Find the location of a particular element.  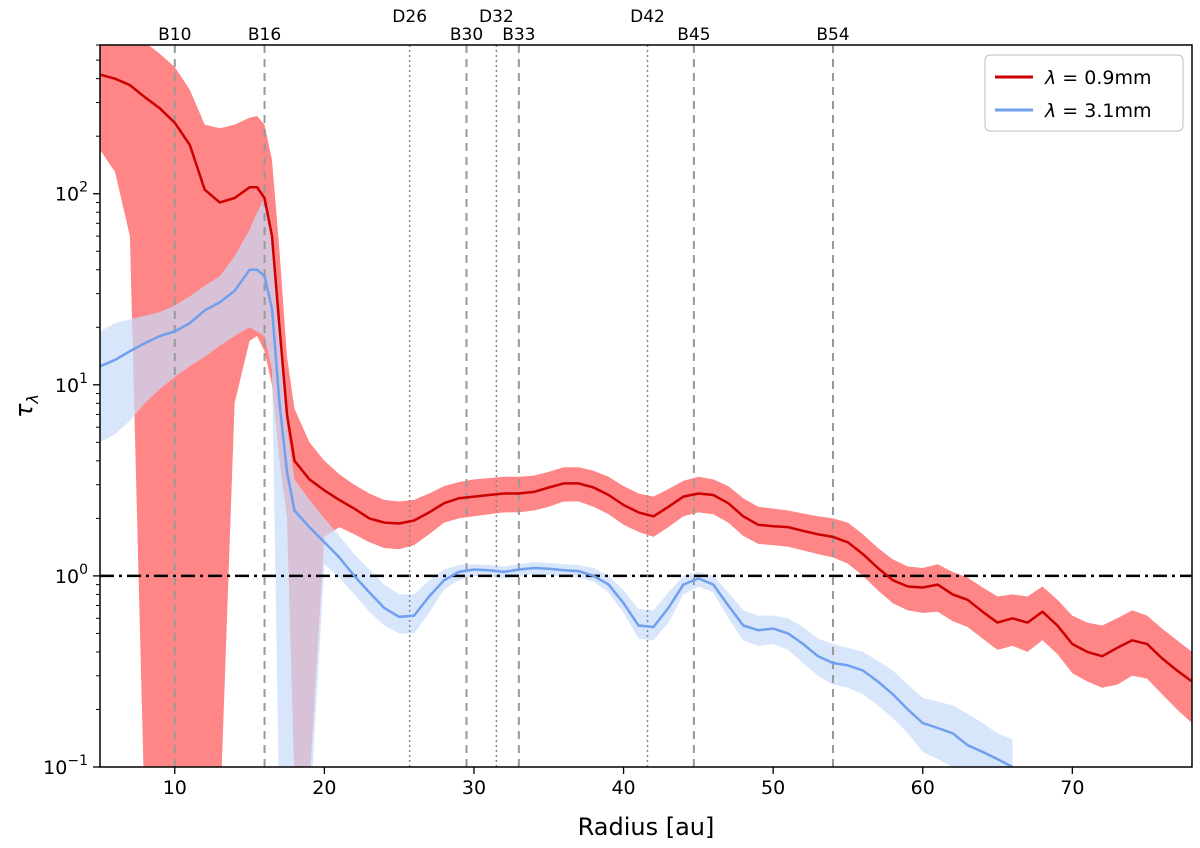

x-axis-title: Radius [au] is located at coordinates (646, 827).